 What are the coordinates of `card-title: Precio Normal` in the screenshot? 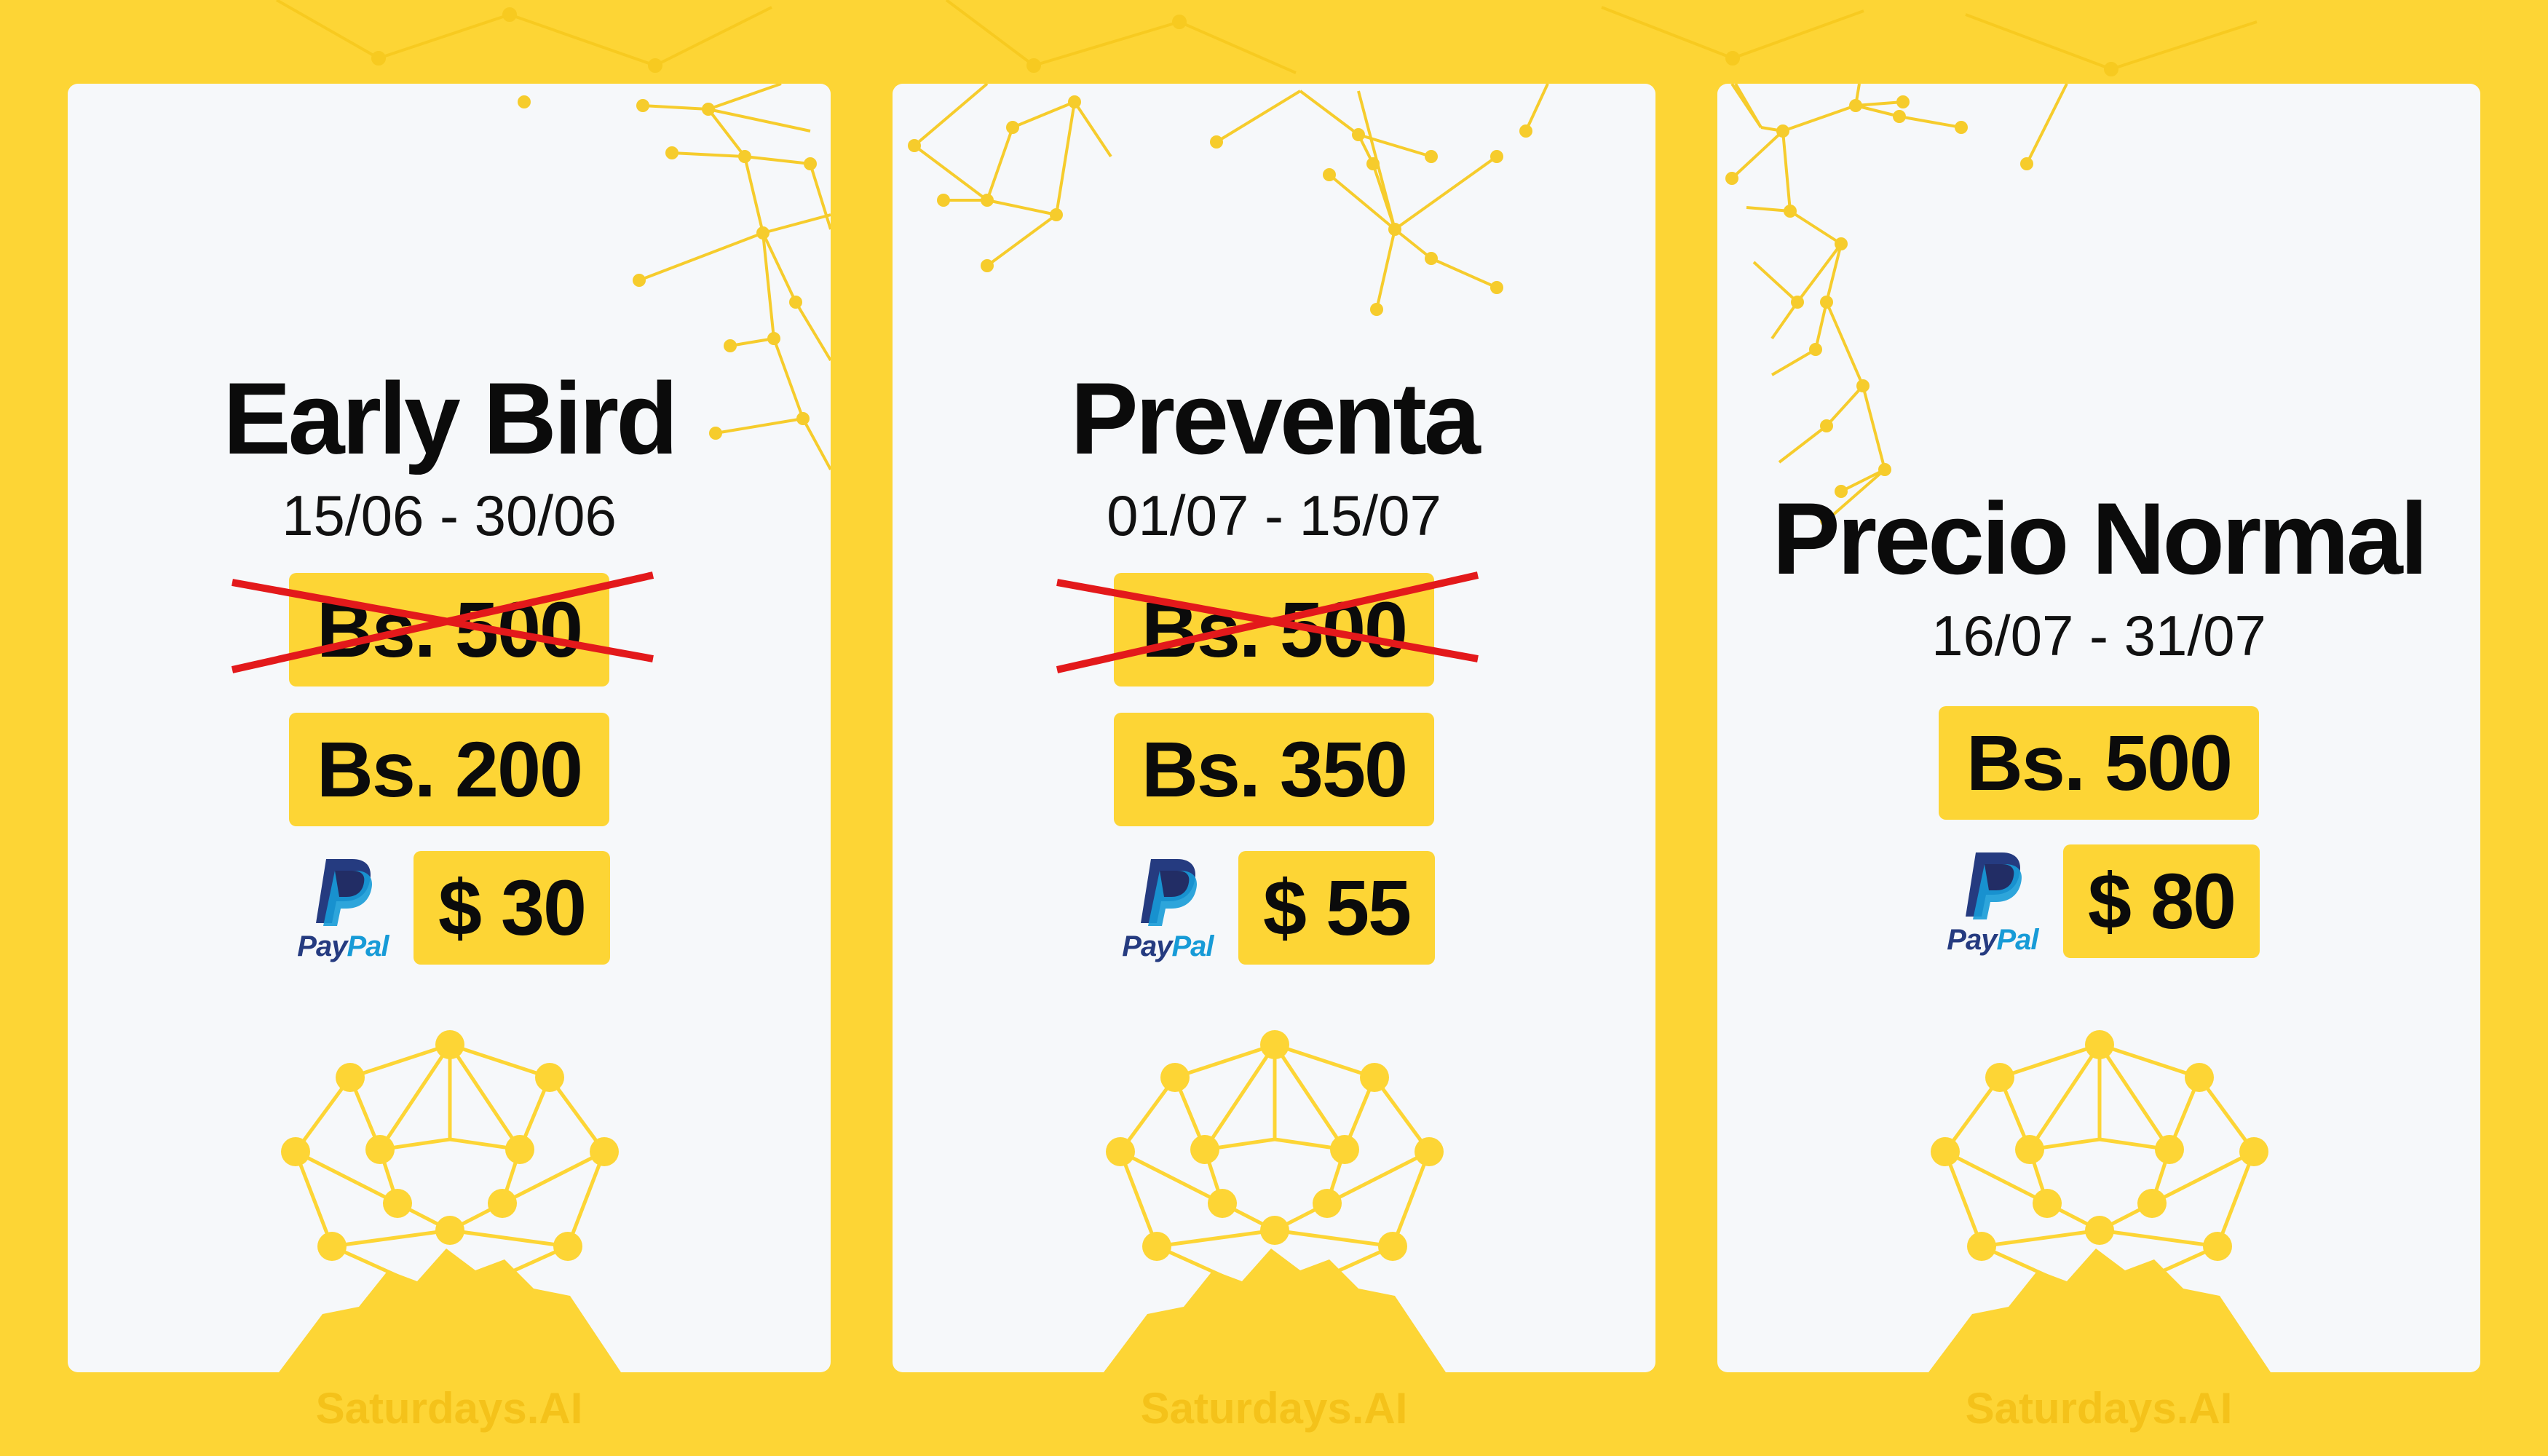 It's located at (2100, 538).